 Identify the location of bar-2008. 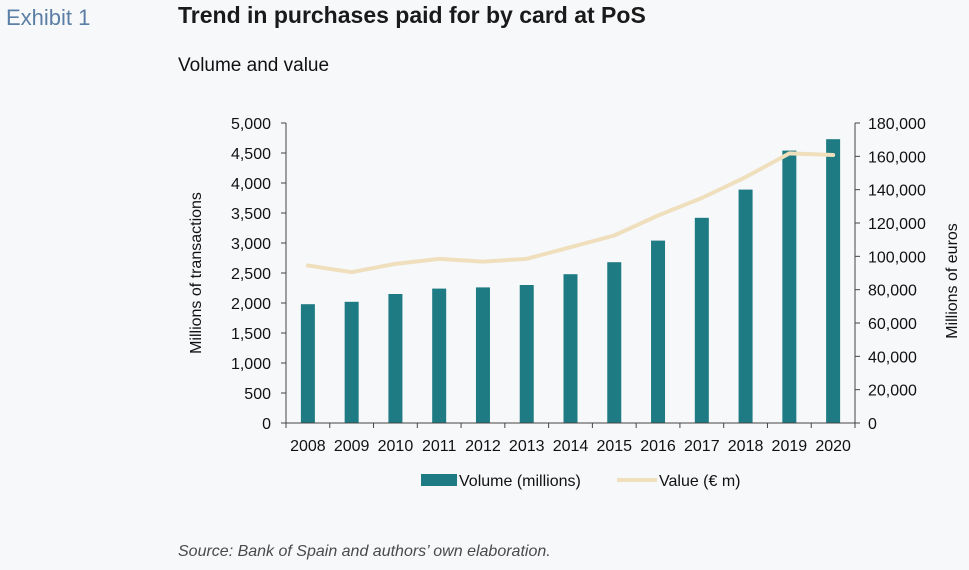
(307, 363).